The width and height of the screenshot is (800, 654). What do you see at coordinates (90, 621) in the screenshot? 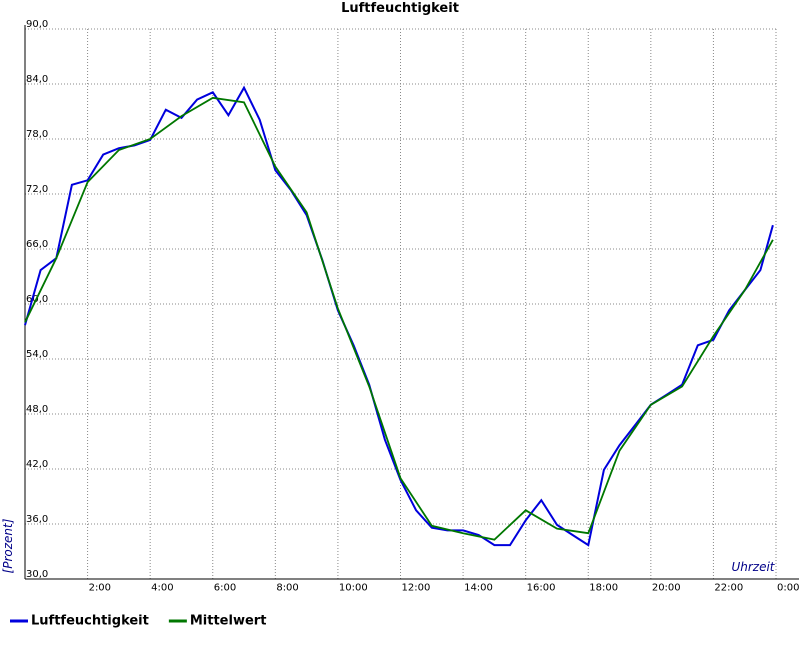
I see `legend-label: Luftfeuchtigkeit` at bounding box center [90, 621].